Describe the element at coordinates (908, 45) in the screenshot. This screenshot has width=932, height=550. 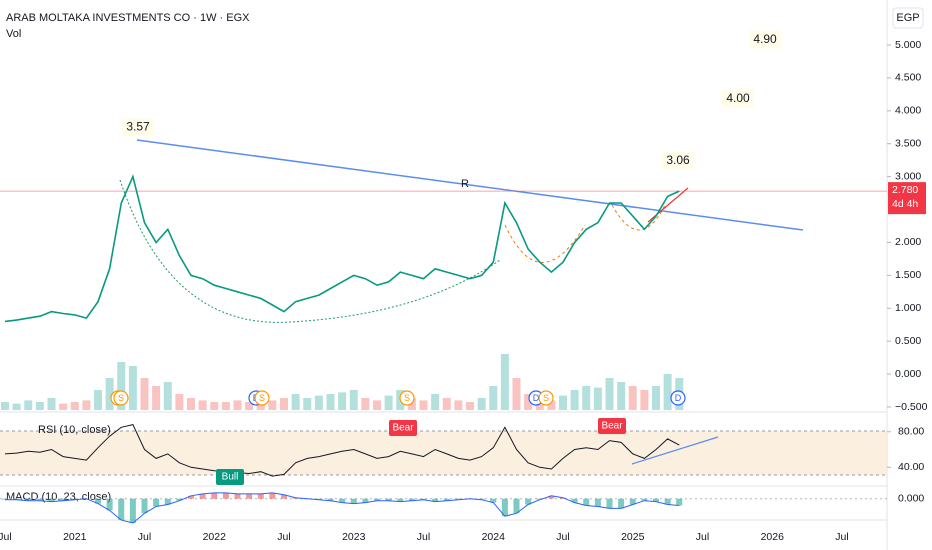
I see `y-tick-label: 5.000` at that location.